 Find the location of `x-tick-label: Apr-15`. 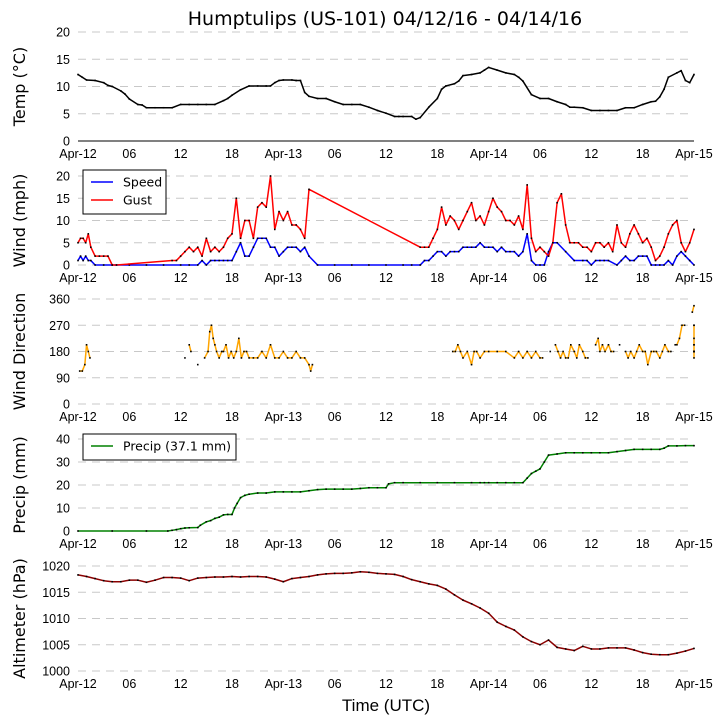

x-tick-label: Apr-15 is located at coordinates (694, 278).